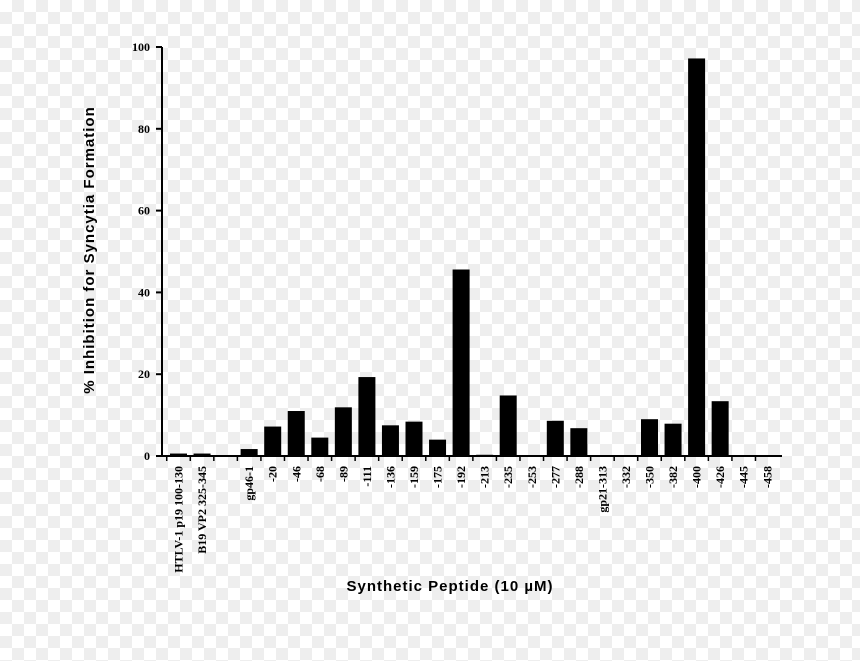 This screenshot has height=661, width=860. I want to click on x-tick-label: B19 VP2 325-345, so click(202, 510).